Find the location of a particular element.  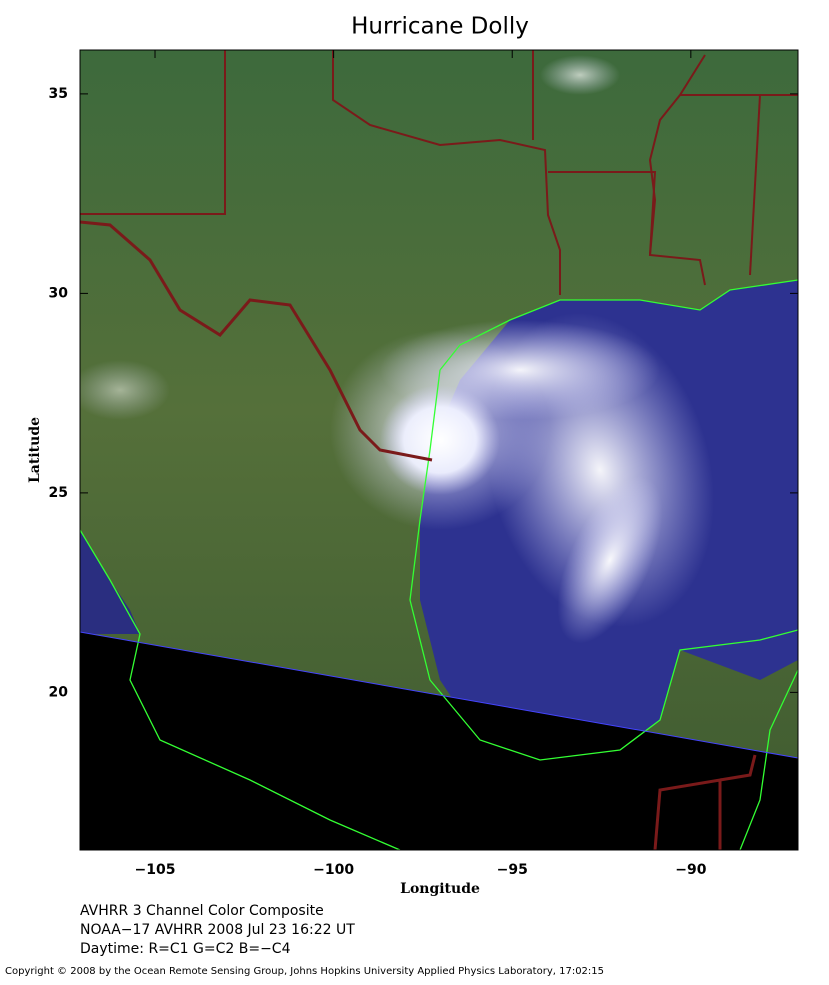

y-tick-label: 35 is located at coordinates (58, 94).